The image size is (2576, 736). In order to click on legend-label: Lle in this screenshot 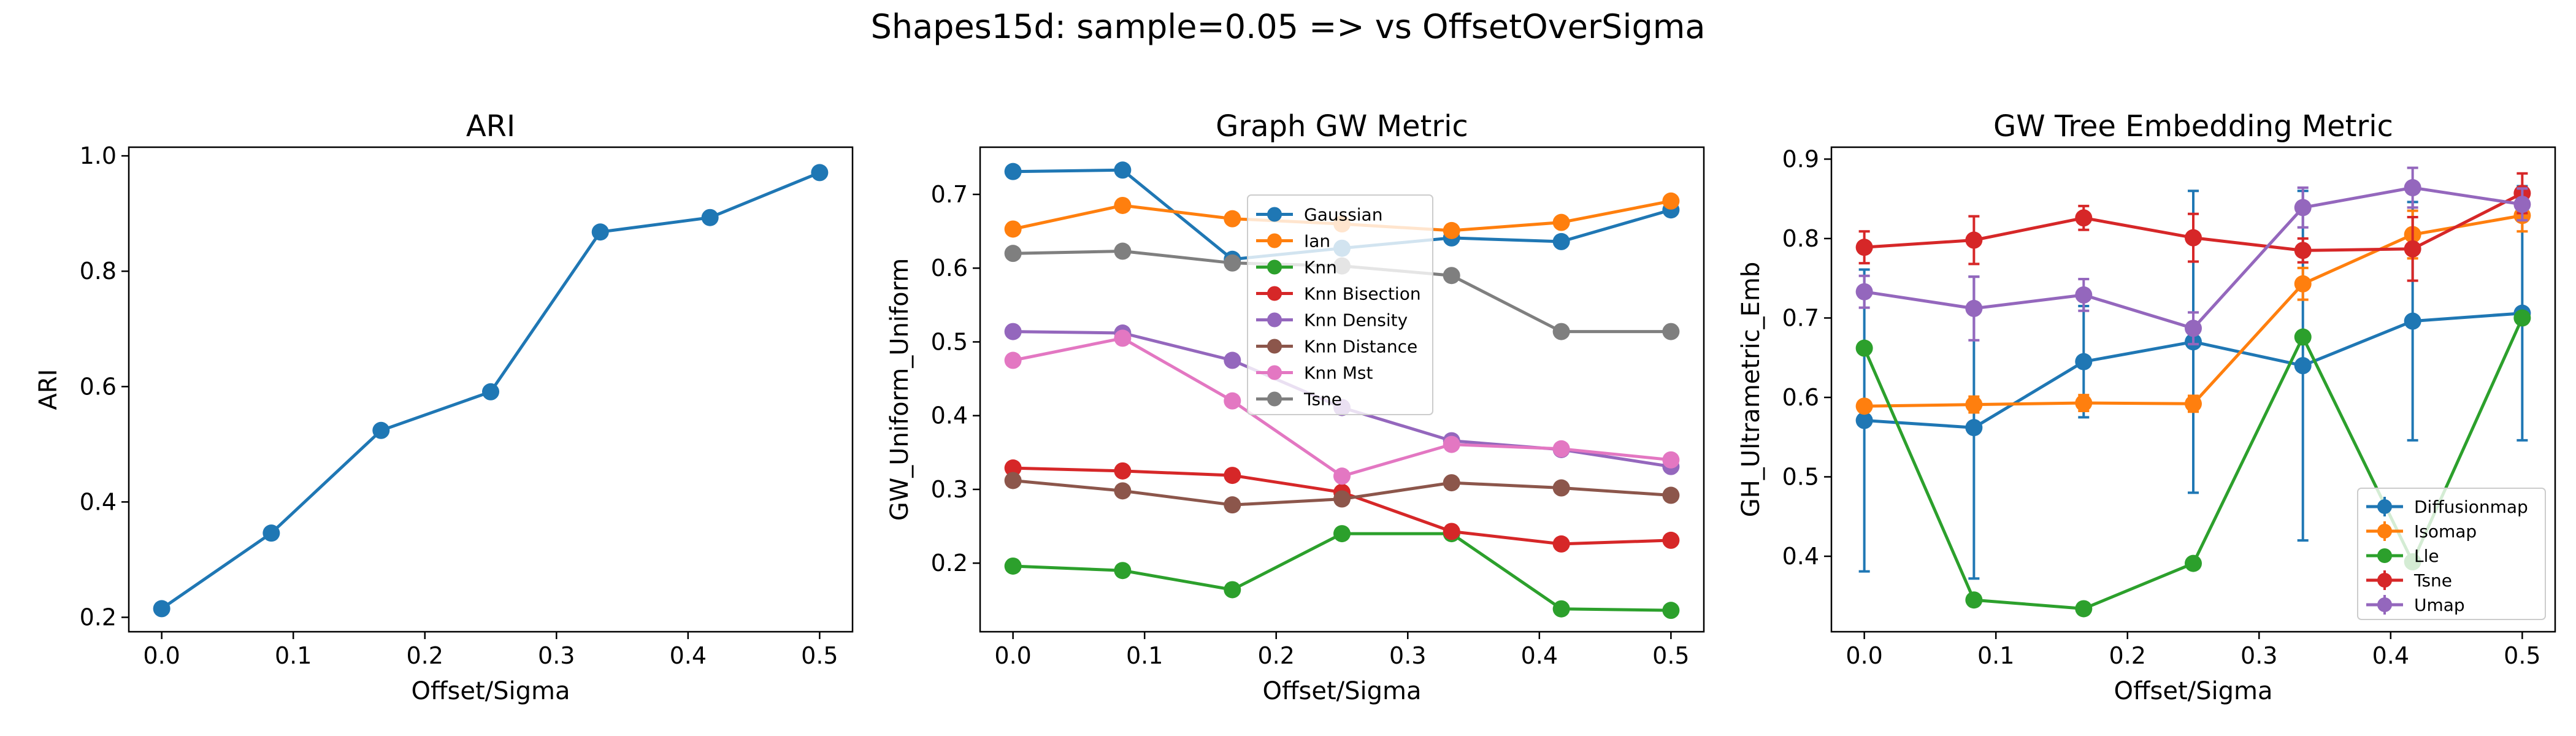, I will do `click(2426, 556)`.